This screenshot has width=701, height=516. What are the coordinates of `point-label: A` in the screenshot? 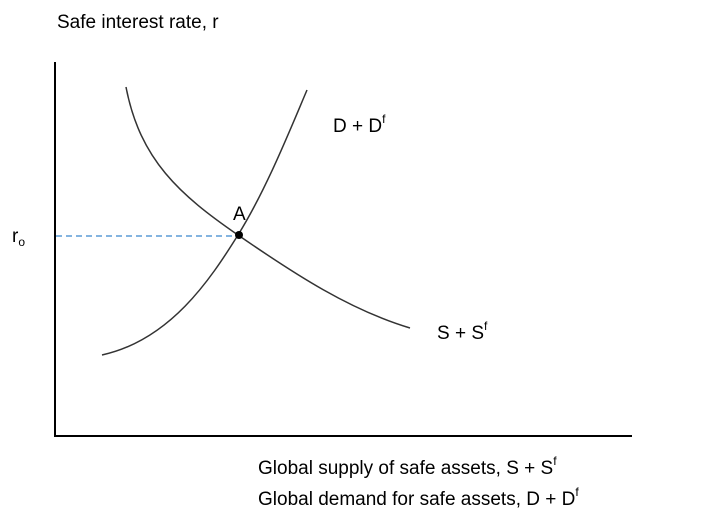 It's located at (239, 214).